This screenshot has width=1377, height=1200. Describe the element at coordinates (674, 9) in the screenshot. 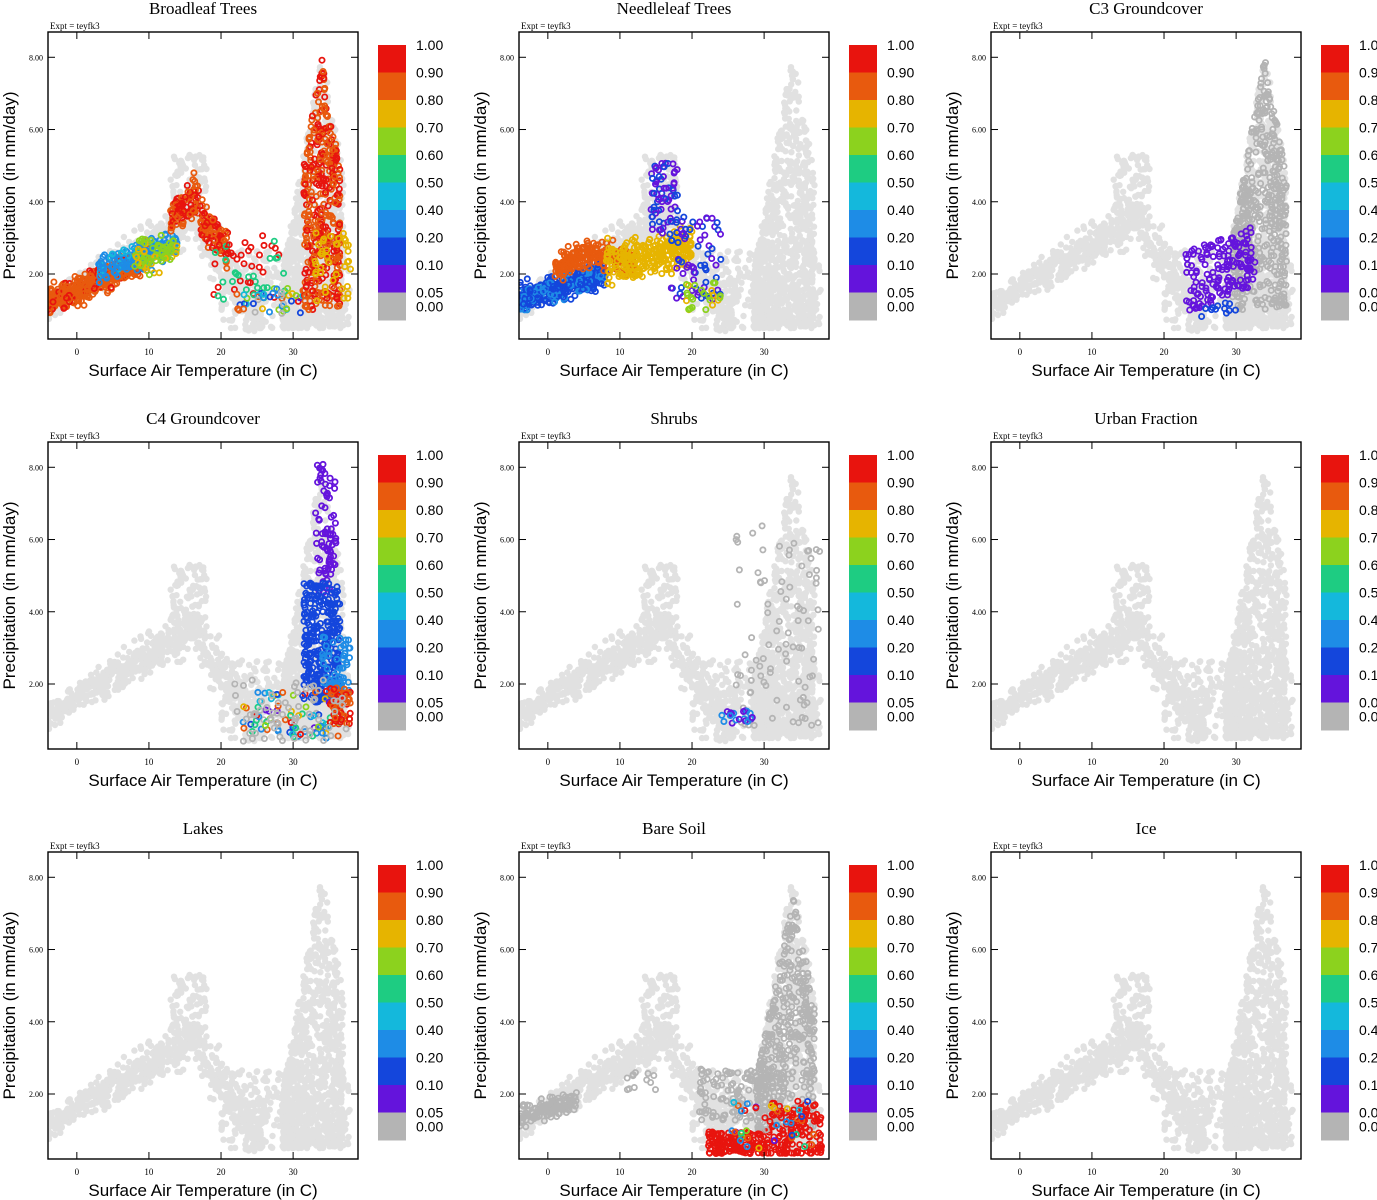

I see `panel-title: Needleleaf Trees` at that location.